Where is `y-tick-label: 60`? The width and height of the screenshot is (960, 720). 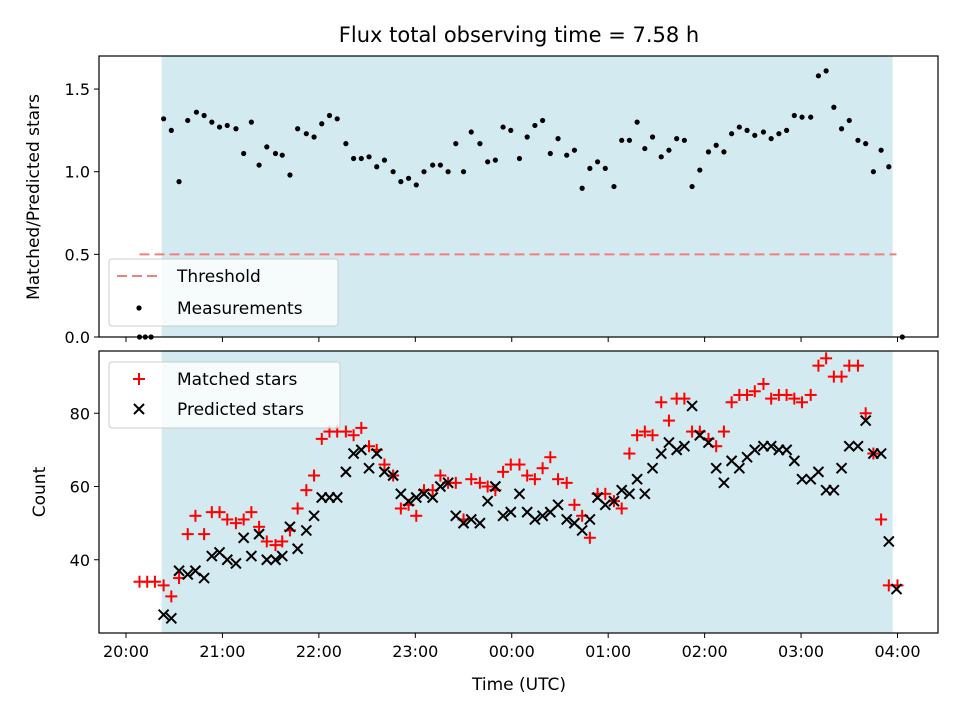 y-tick-label: 60 is located at coordinates (80, 487).